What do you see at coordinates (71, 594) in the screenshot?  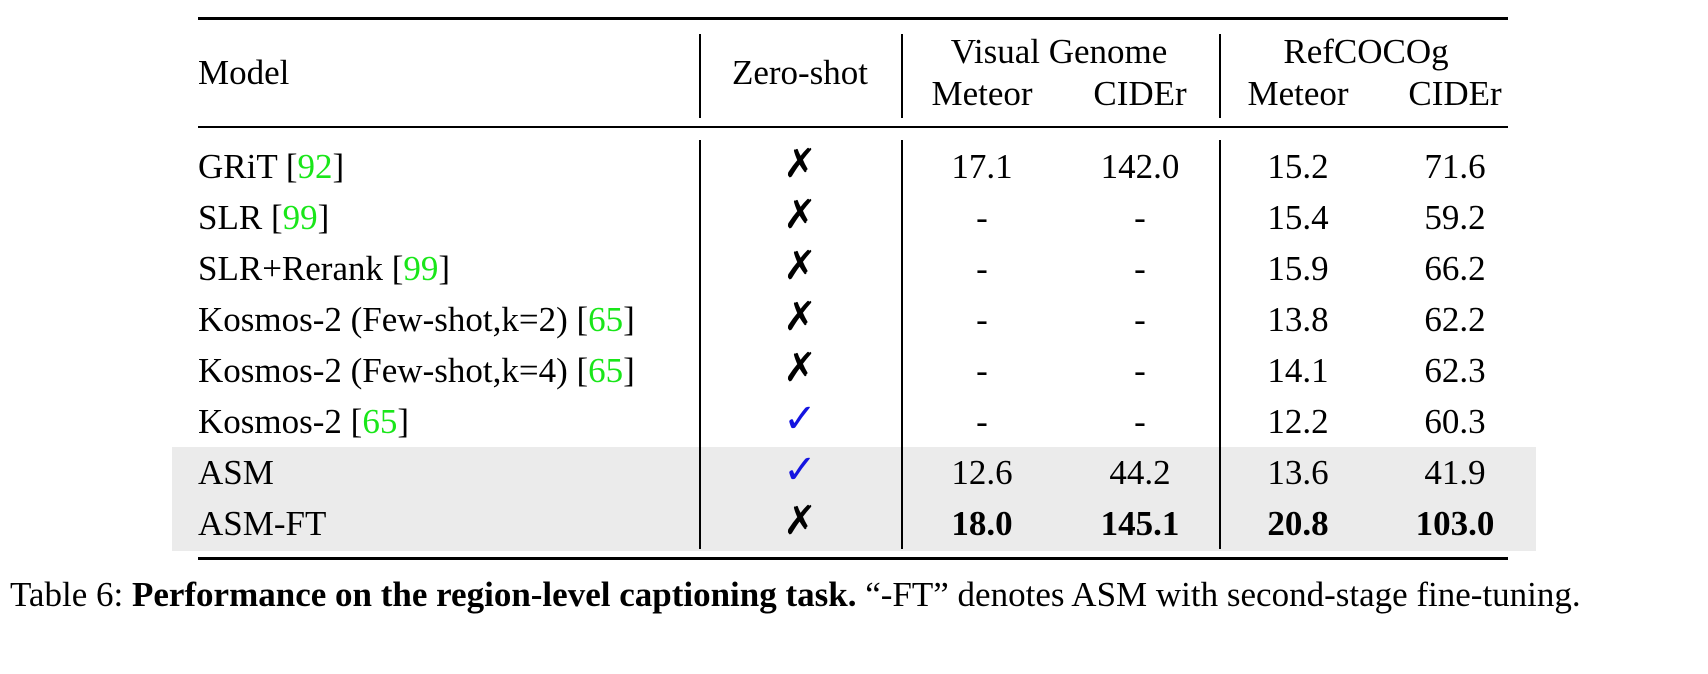 I see `caption-label: Table 6:` at bounding box center [71, 594].